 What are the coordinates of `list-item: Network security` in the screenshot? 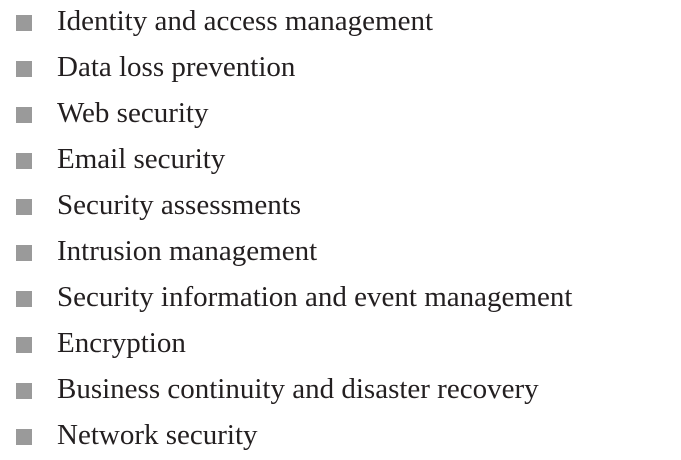 It's located at (340, 437).